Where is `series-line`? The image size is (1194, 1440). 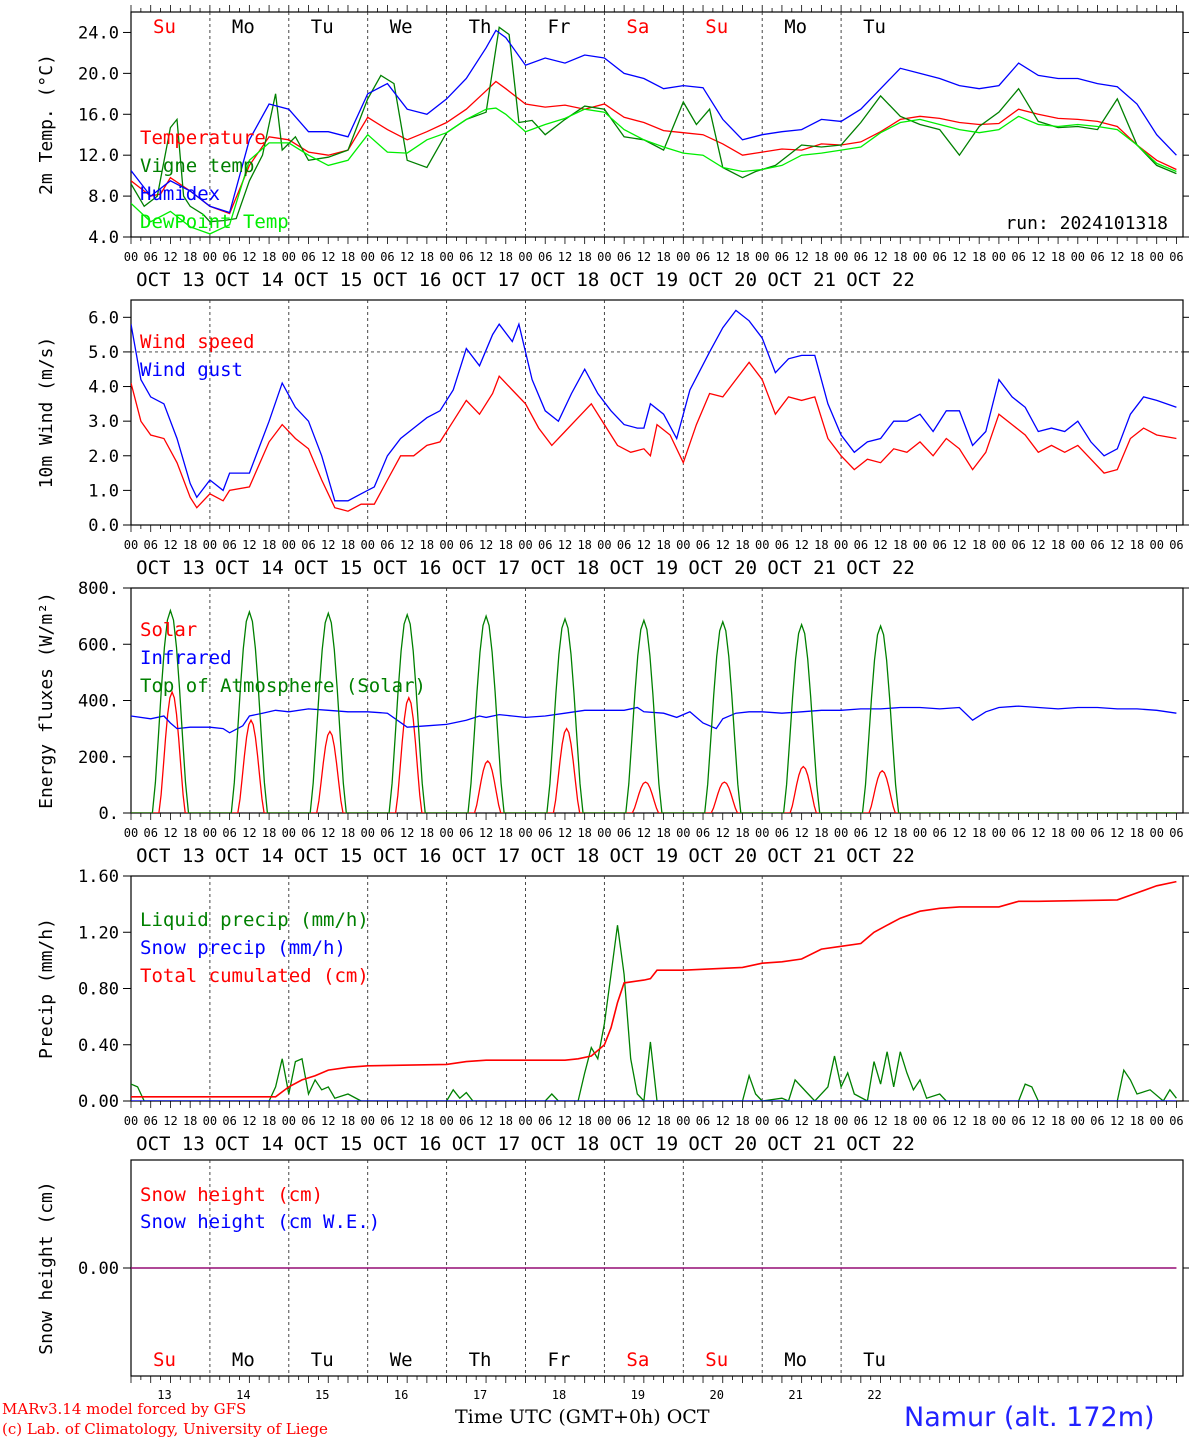
series-line is located at coordinates (654, 710).